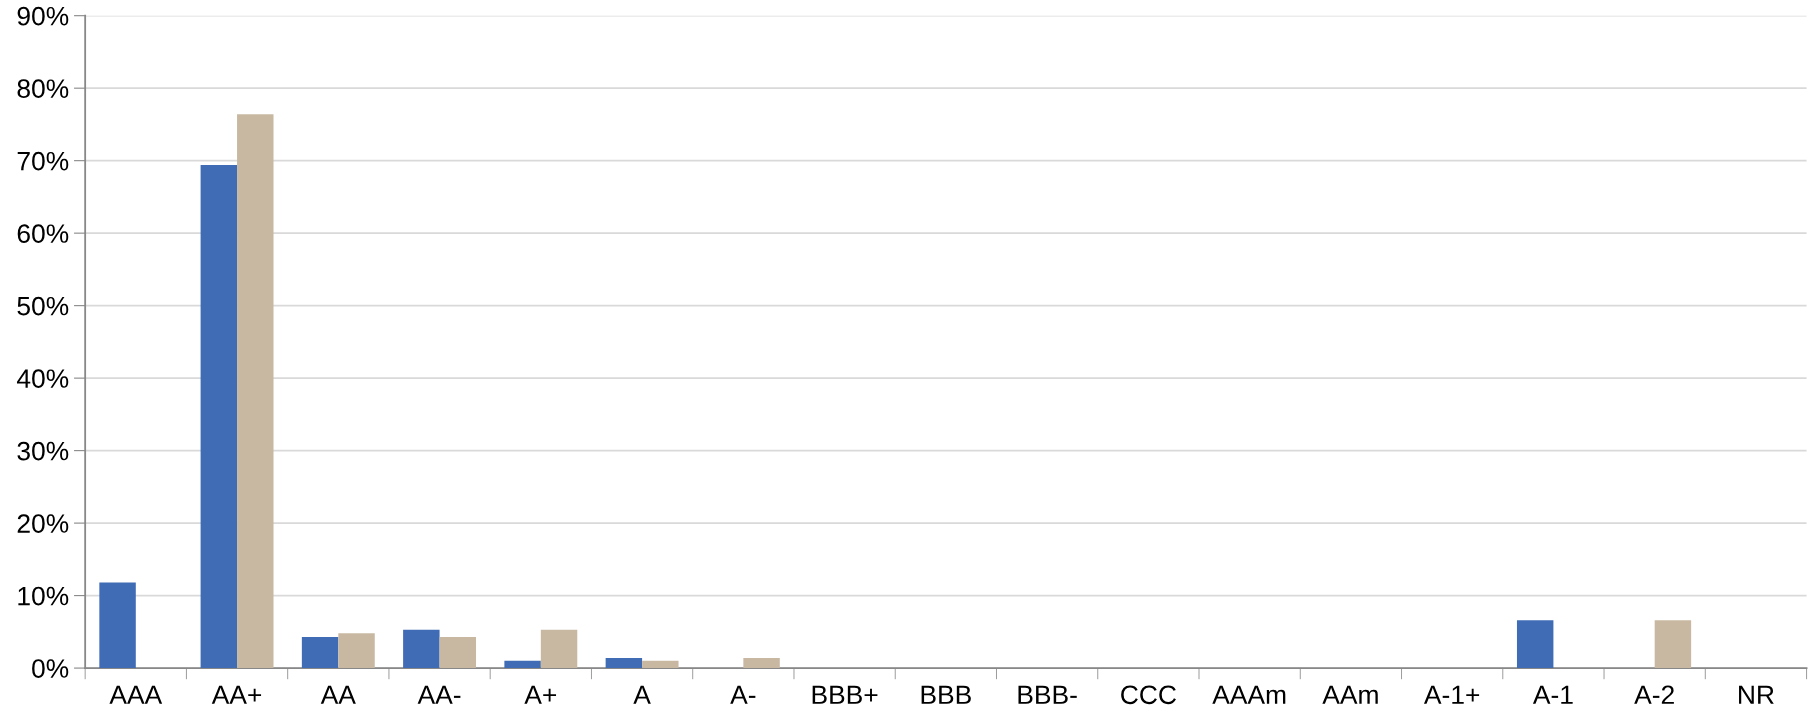 The width and height of the screenshot is (1812, 713). I want to click on x-tick-label: A, so click(642, 694).